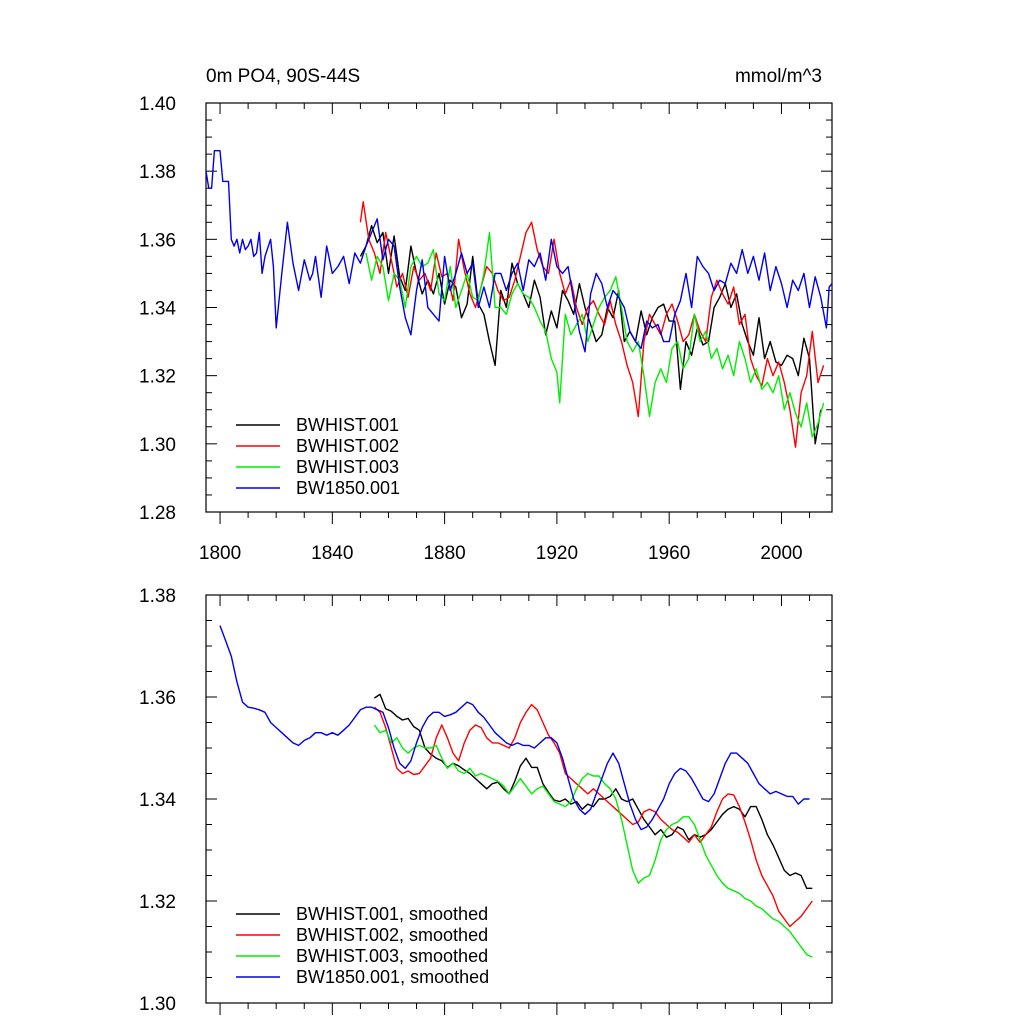 The width and height of the screenshot is (1024, 1024). Describe the element at coordinates (444, 553) in the screenshot. I see `x-tick-label: 1880` at that location.